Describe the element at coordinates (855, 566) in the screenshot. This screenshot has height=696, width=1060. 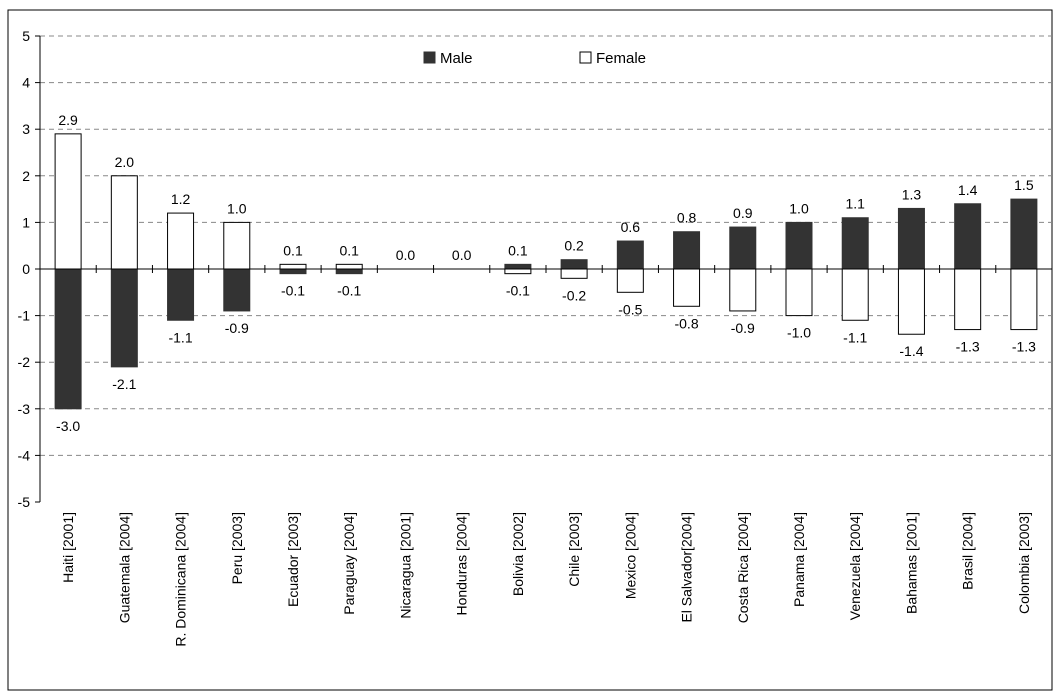
I see `x-tick-label: Venezuela [2004]` at that location.